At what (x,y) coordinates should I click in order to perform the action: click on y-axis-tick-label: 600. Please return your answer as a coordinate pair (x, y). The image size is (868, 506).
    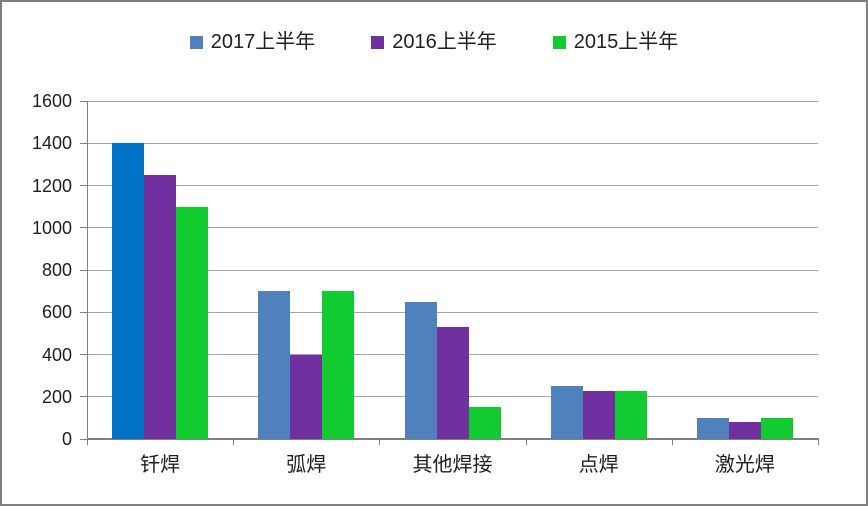
    Looking at the image, I should click on (56, 312).